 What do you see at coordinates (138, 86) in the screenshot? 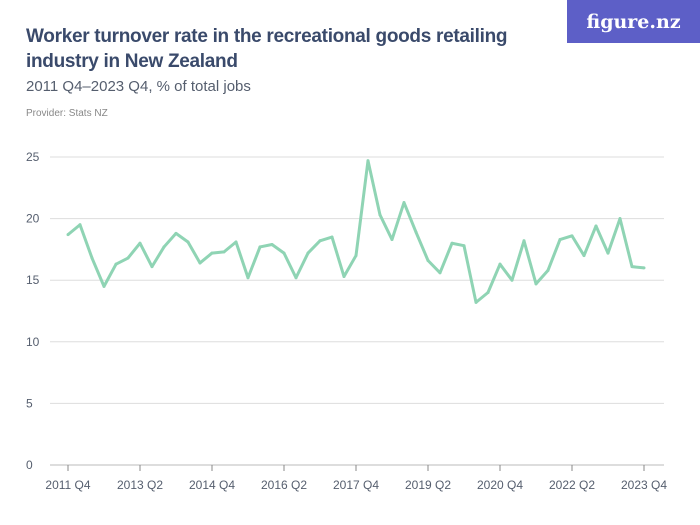
I see `chart-subtitle: 2011 Q4–2023 Q4, % of total jobs` at bounding box center [138, 86].